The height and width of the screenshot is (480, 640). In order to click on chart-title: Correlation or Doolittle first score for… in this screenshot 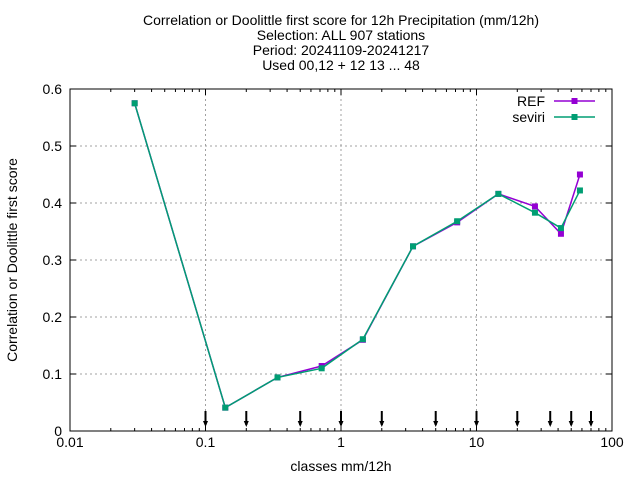, I will do `click(341, 42)`.